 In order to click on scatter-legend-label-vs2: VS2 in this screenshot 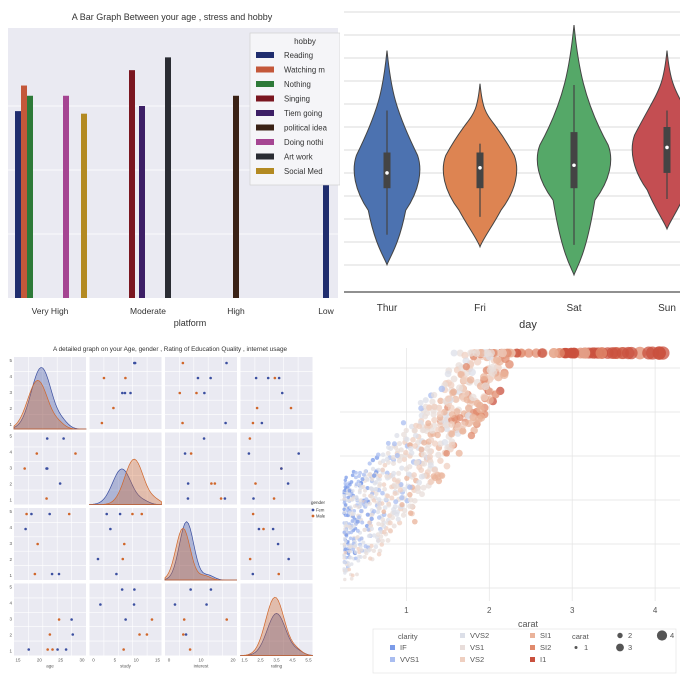, I will do `click(477, 659)`.